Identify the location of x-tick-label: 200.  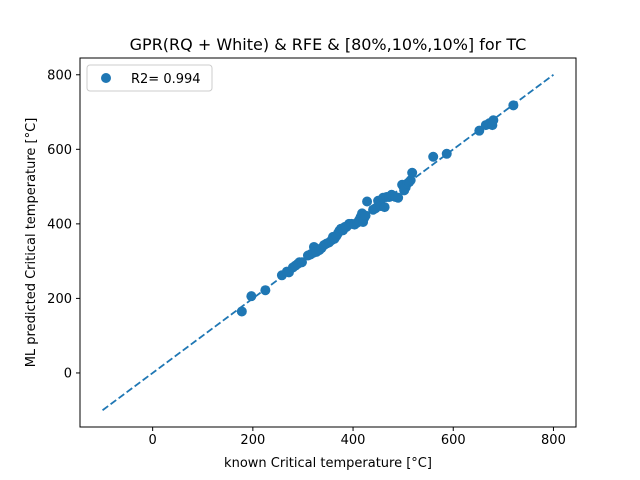
(252, 440).